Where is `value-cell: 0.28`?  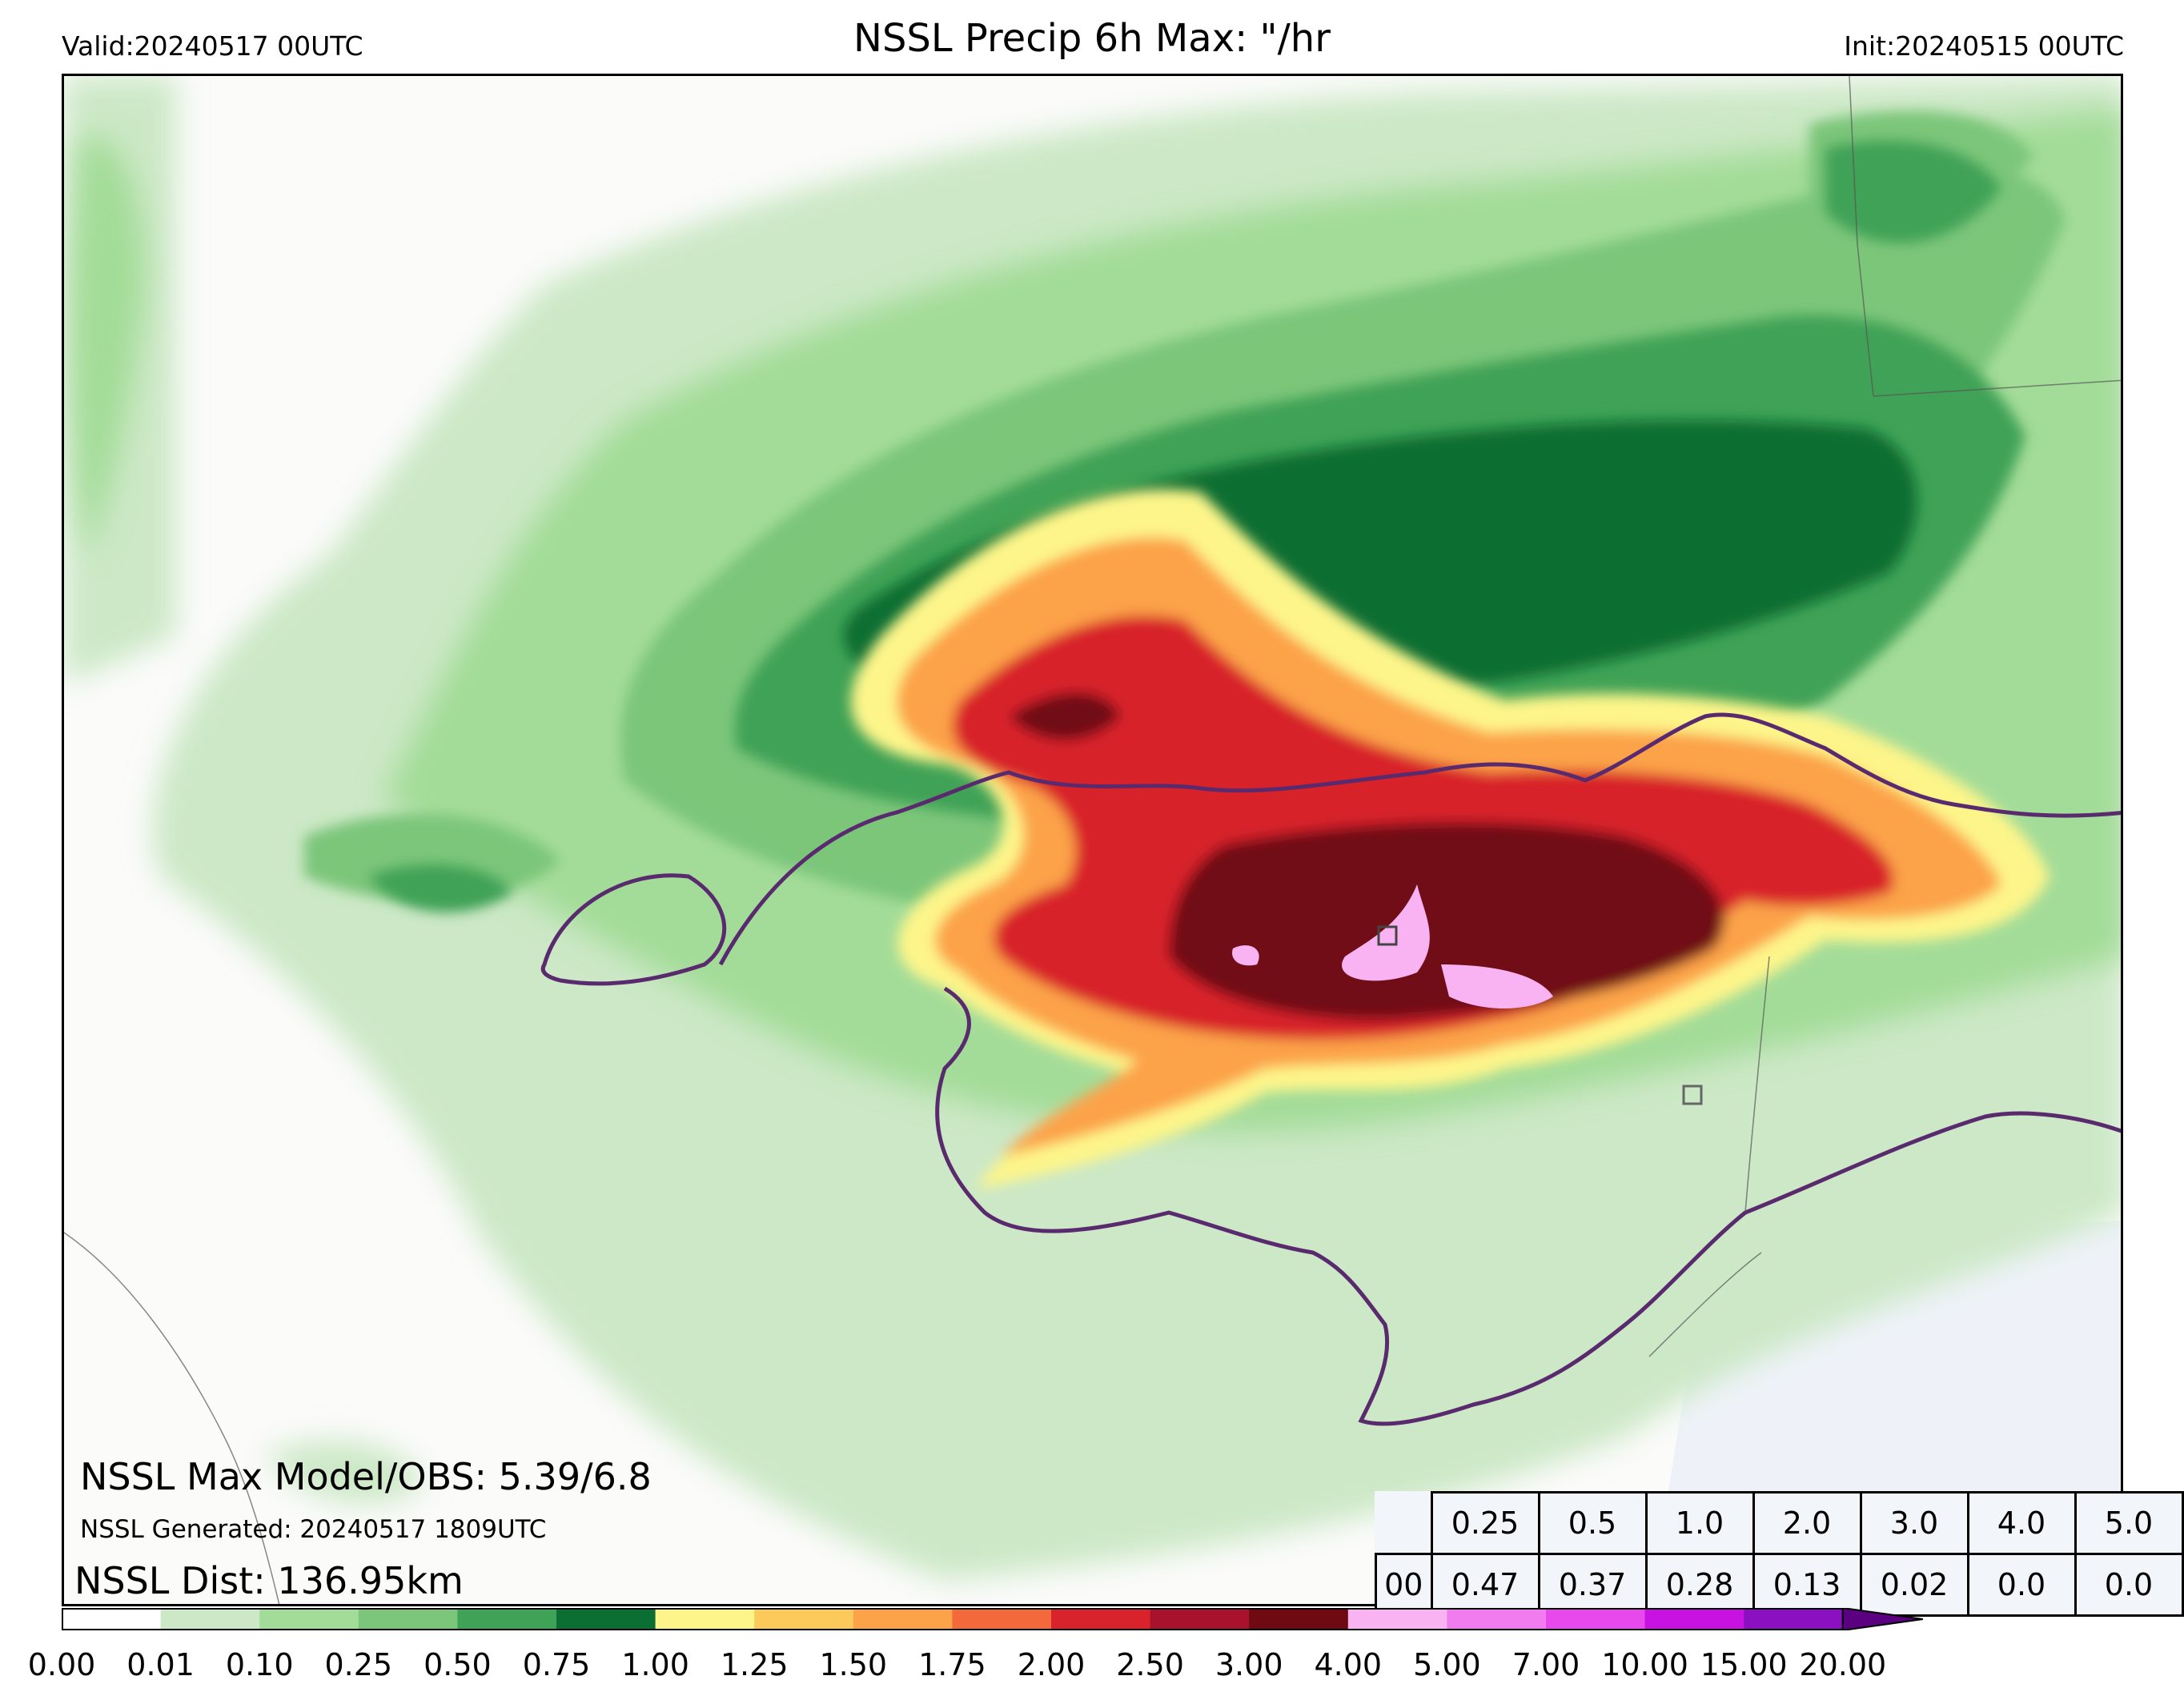 value-cell: 0.28 is located at coordinates (1699, 1585).